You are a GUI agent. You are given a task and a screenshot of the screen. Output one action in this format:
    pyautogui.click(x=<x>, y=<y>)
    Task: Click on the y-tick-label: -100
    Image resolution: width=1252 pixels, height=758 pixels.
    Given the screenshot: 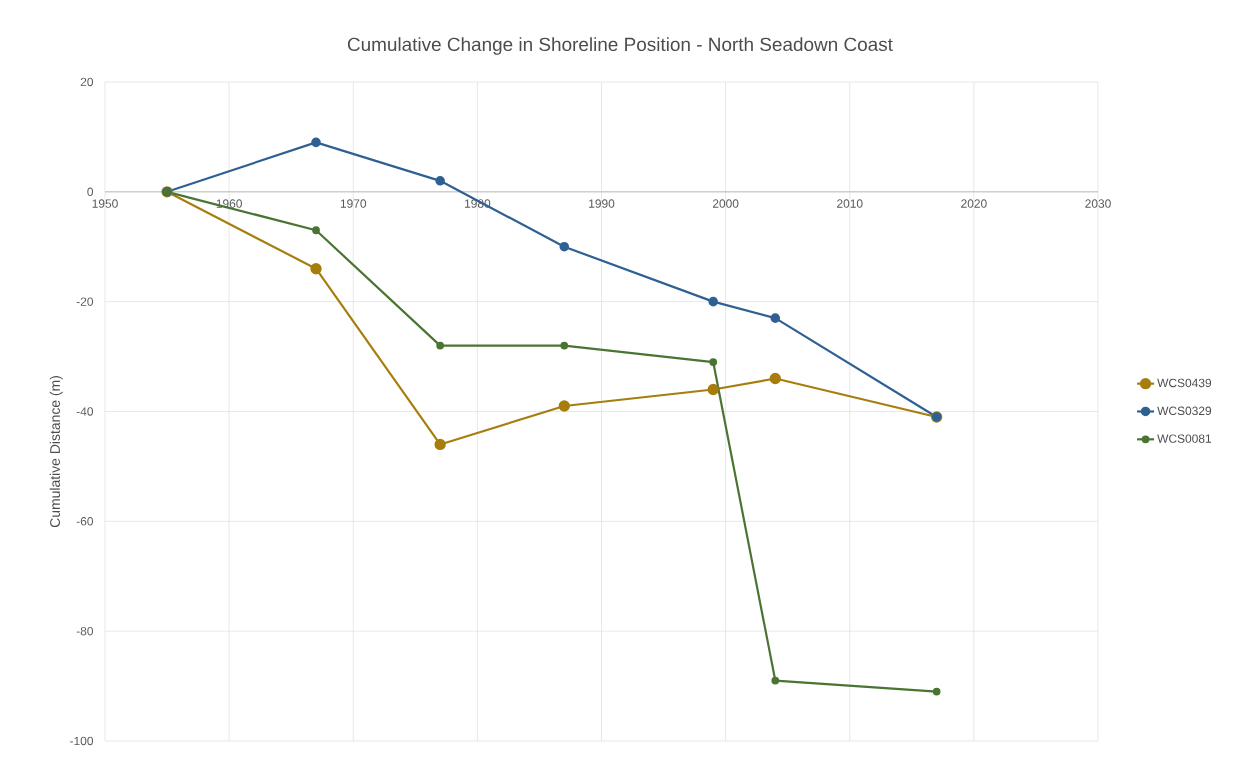 What is the action you would take?
    pyautogui.click(x=82, y=741)
    